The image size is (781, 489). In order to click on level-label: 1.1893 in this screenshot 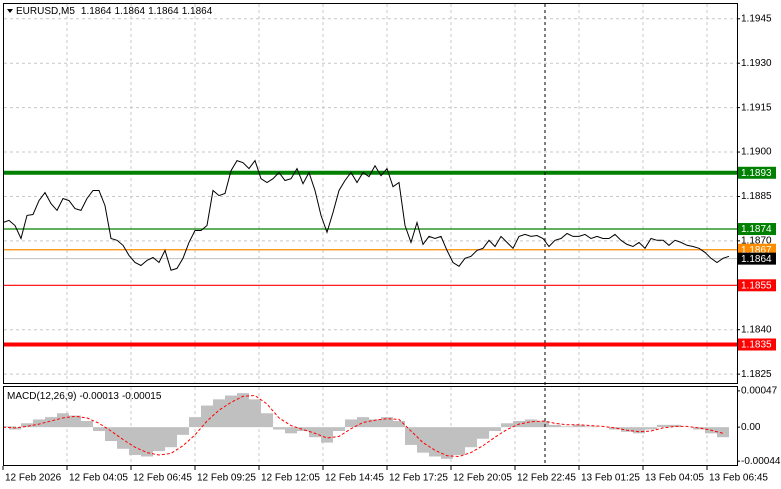, I will do `click(756, 173)`.